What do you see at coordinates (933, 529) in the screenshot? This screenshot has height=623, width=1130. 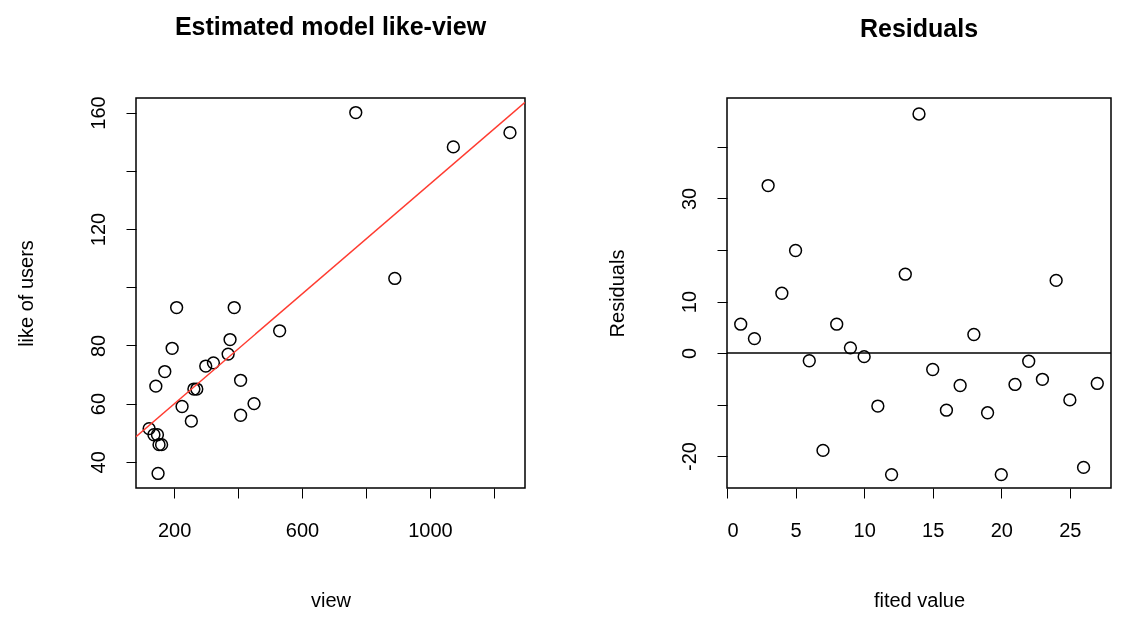 I see `x-tick-label: 15` at bounding box center [933, 529].